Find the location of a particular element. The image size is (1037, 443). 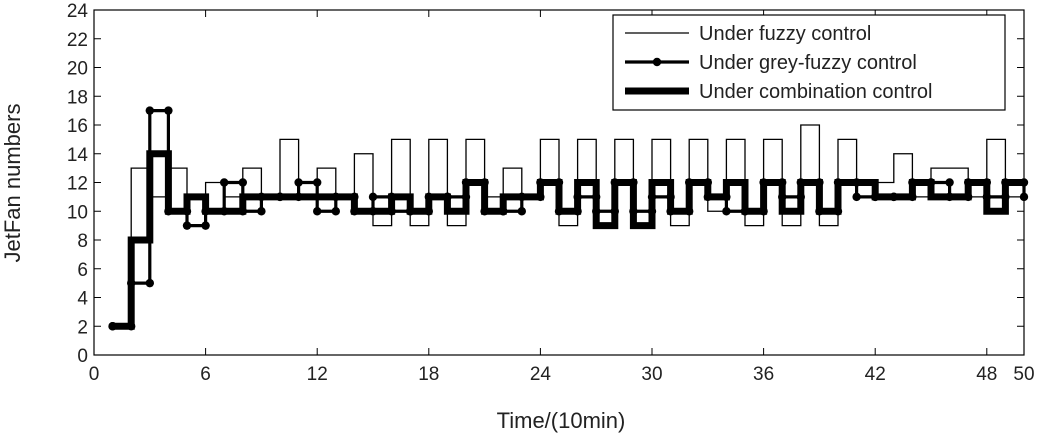

legend-label: Under fuzzy control is located at coordinates (785, 34).